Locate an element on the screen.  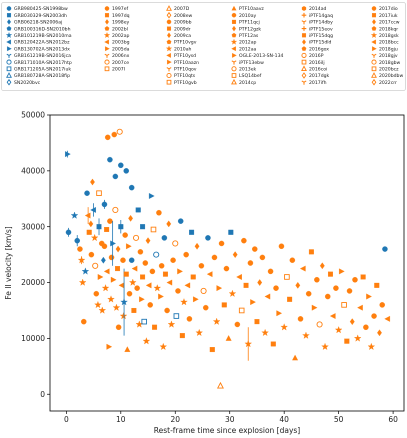
x-tick-label: 0 is located at coordinates (66, 419).